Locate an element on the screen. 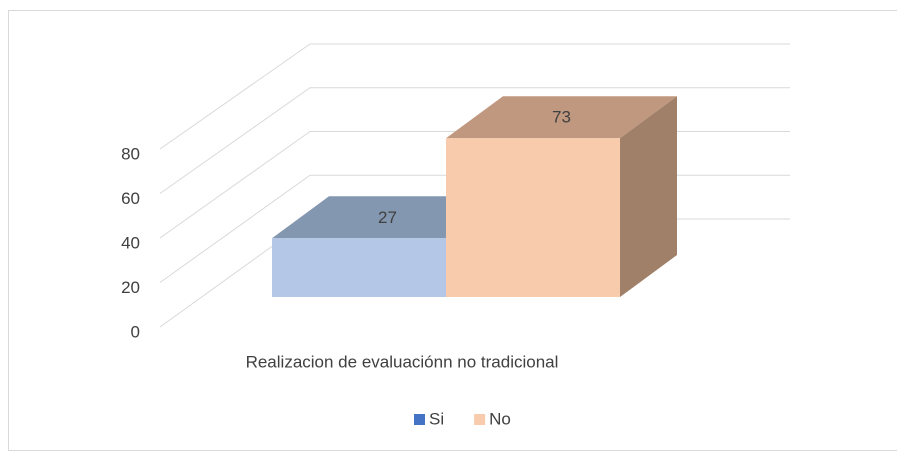  y-tick-label: 0 is located at coordinates (135, 331).